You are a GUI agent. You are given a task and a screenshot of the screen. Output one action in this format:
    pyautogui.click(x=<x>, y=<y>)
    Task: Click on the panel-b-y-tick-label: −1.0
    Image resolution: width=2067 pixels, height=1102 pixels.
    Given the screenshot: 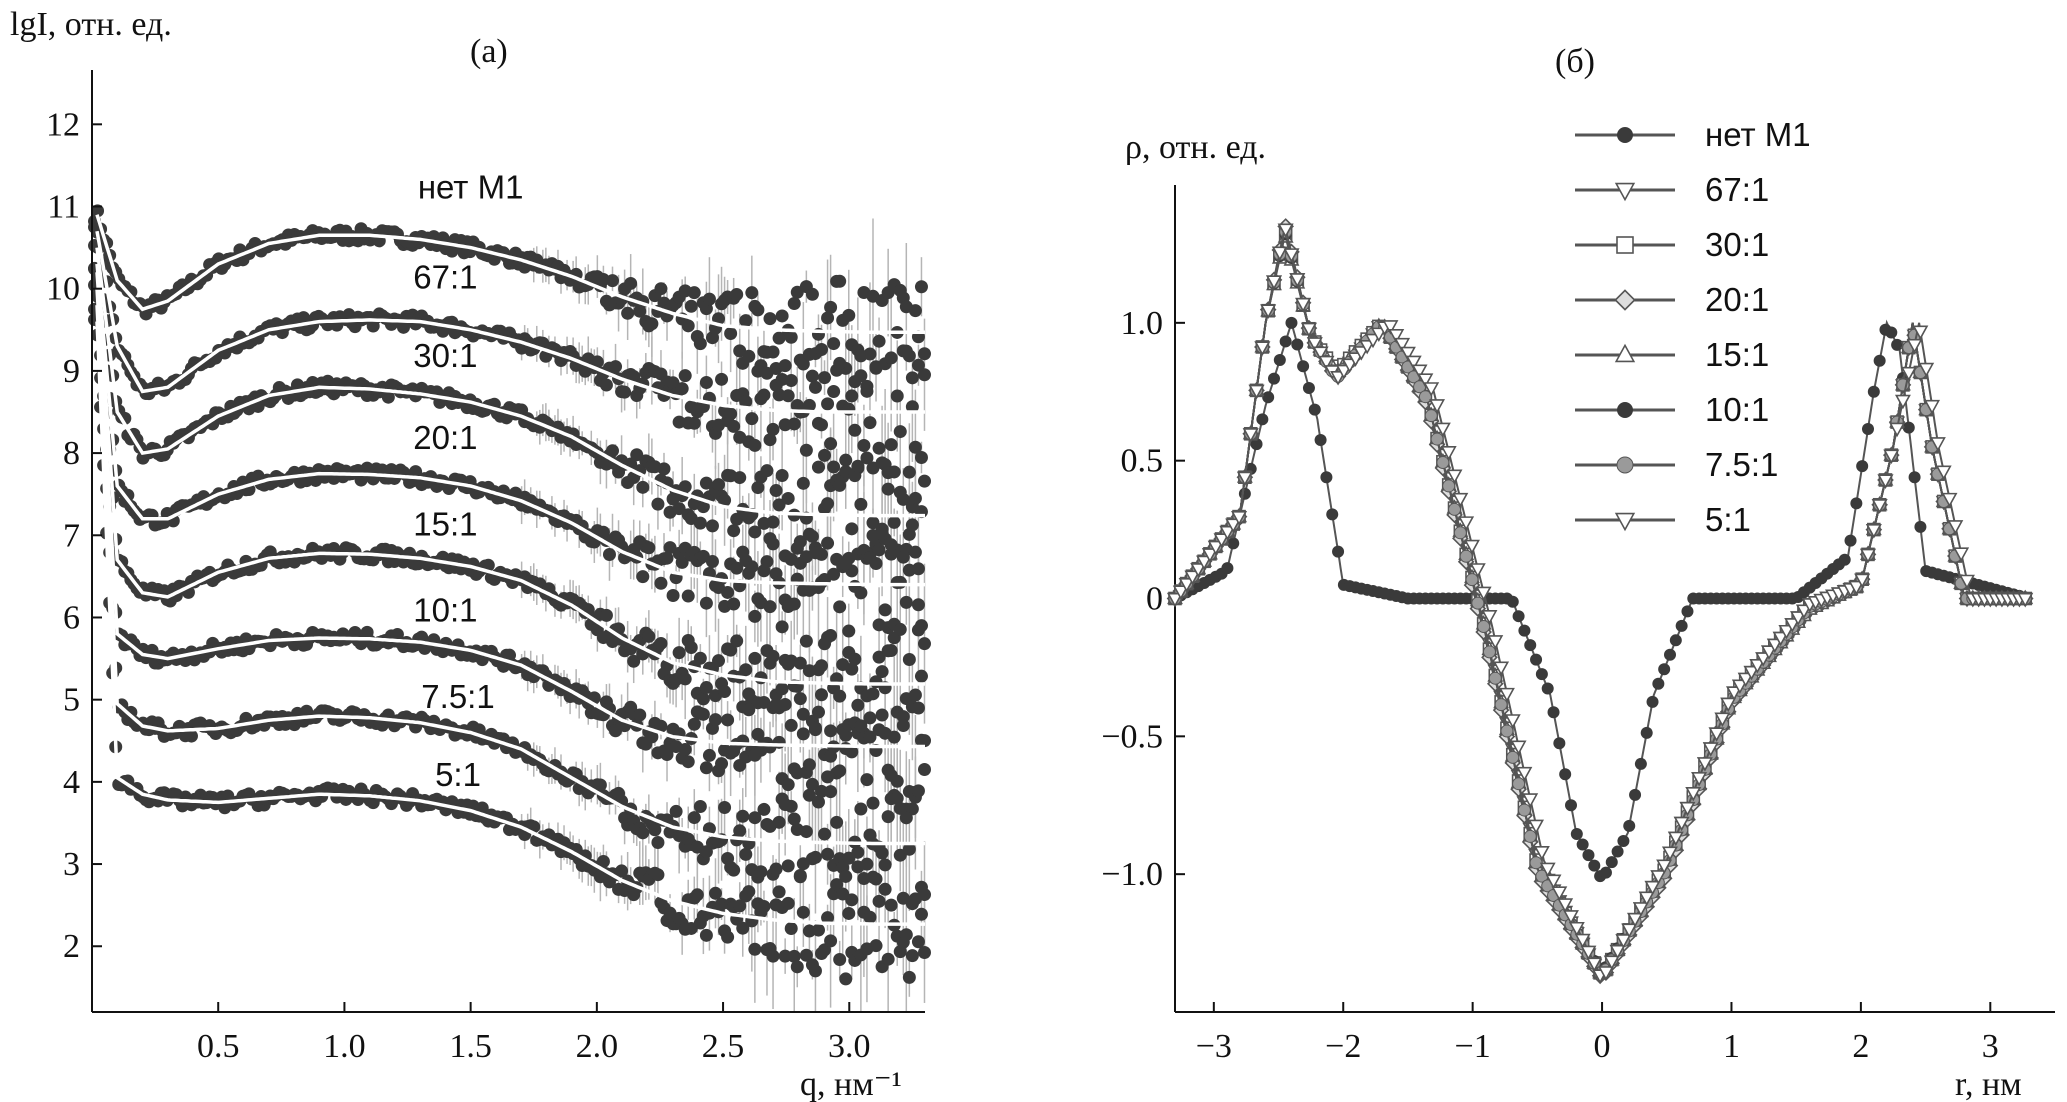 What is the action you would take?
    pyautogui.click(x=1132, y=874)
    